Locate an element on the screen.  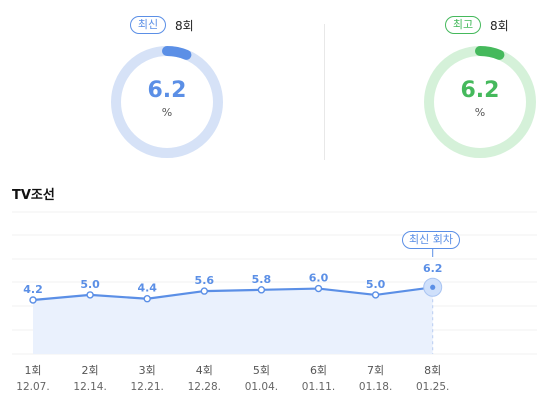
value-label: 4.2 is located at coordinates (33, 289).